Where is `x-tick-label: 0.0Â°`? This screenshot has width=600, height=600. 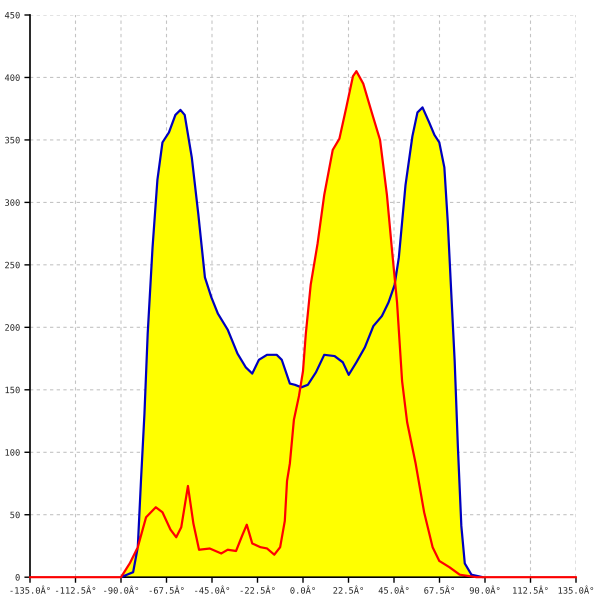 x-tick-label: 0.0Â° is located at coordinates (302, 590).